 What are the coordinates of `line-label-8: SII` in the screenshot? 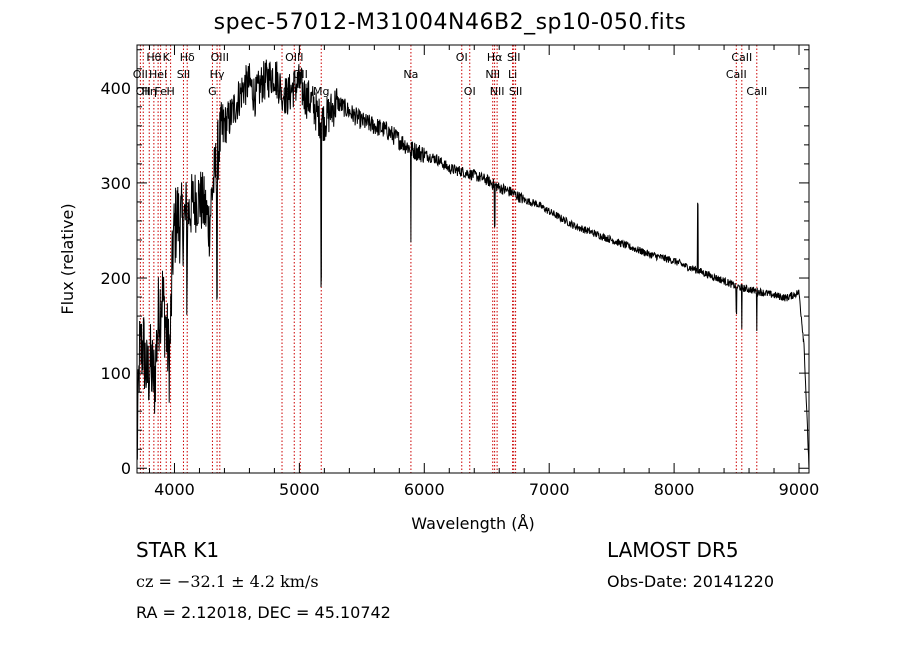 It's located at (183, 74).